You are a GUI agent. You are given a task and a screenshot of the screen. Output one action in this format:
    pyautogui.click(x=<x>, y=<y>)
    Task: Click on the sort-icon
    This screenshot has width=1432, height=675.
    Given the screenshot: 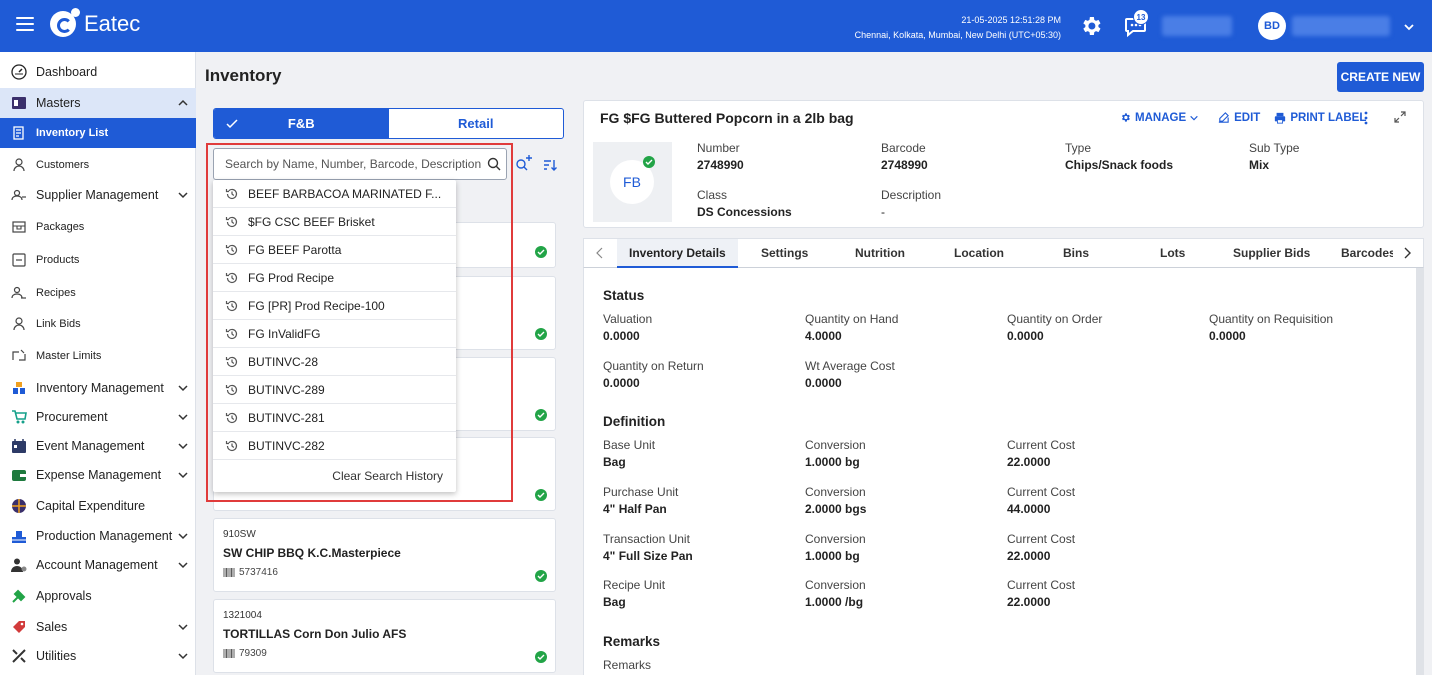 What is the action you would take?
    pyautogui.click(x=550, y=165)
    